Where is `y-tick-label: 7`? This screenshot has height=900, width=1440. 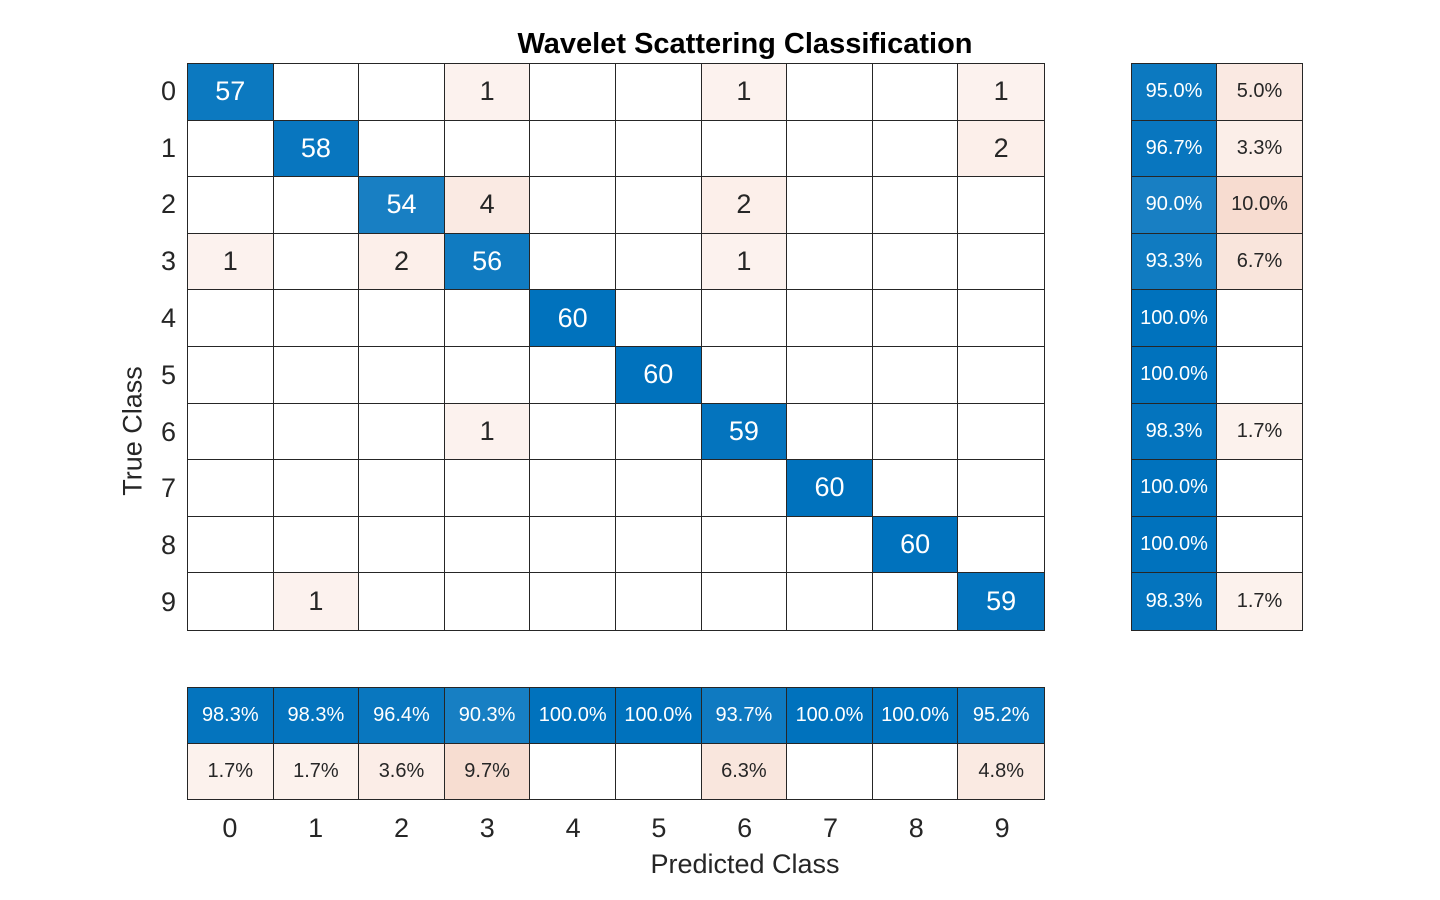 y-tick-label: 7 is located at coordinates (168, 488).